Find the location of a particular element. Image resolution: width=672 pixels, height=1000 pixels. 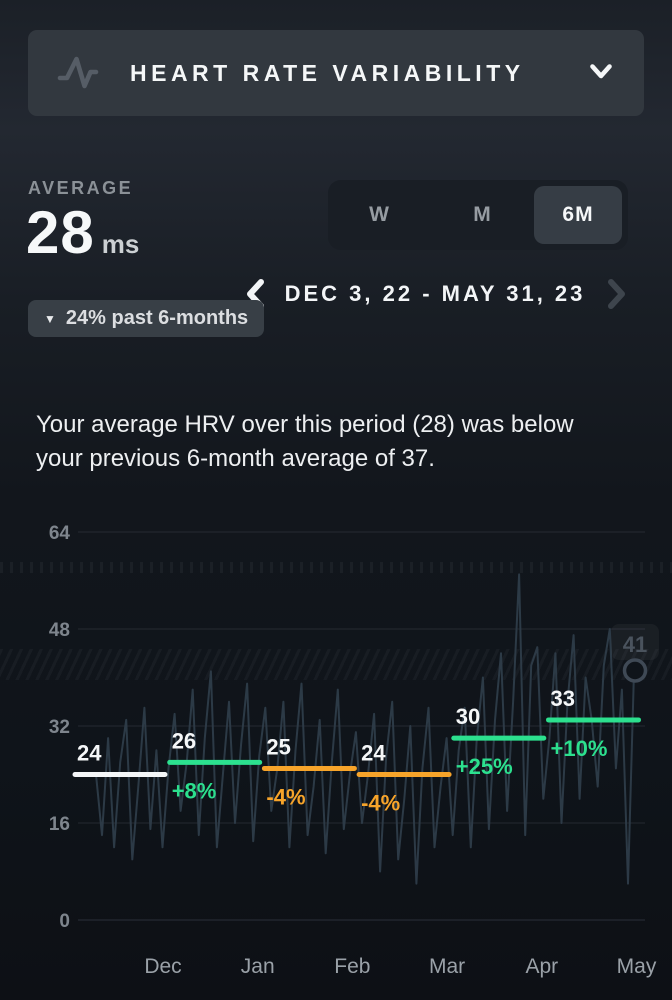

hrv-pulse-icon is located at coordinates (78, 72).